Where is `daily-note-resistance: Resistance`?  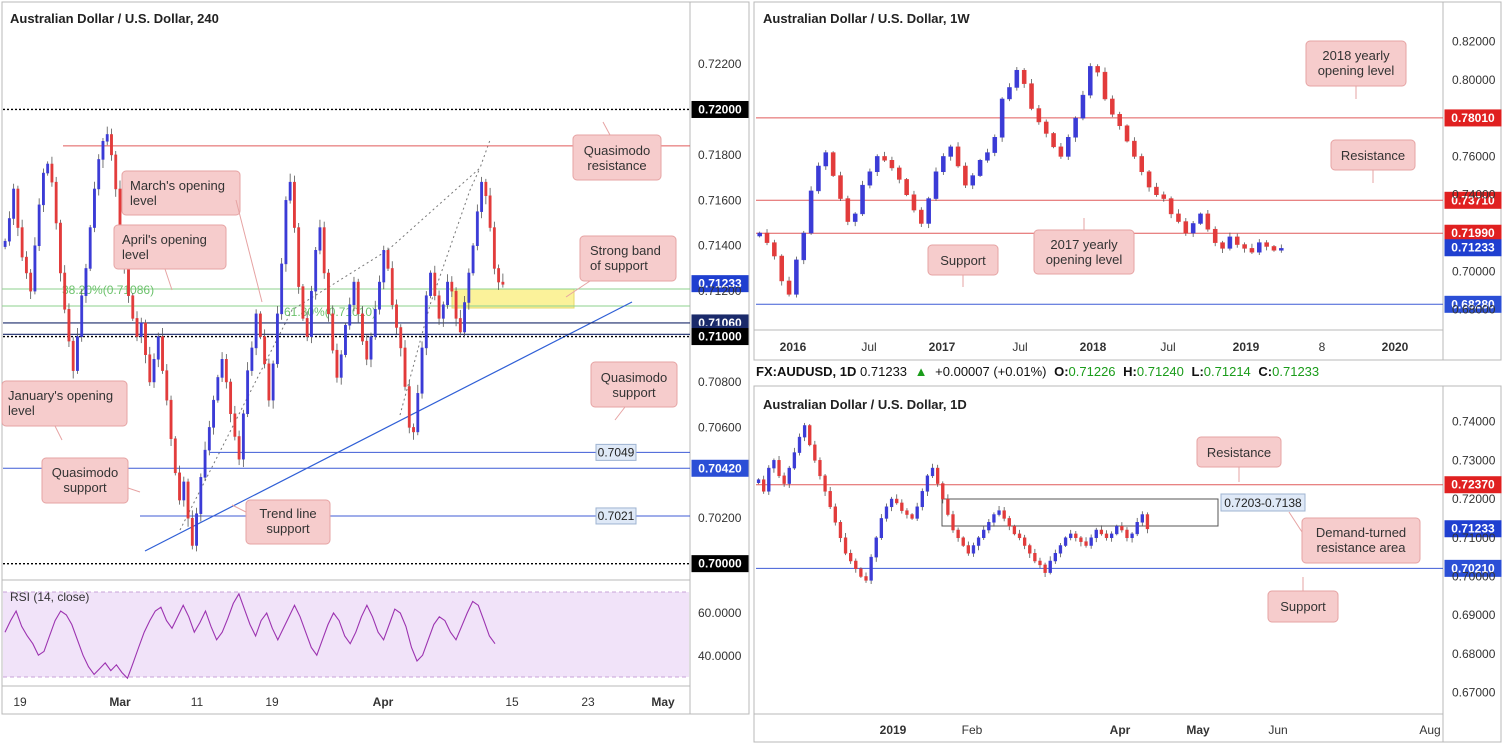 daily-note-resistance: Resistance is located at coordinates (1239, 459).